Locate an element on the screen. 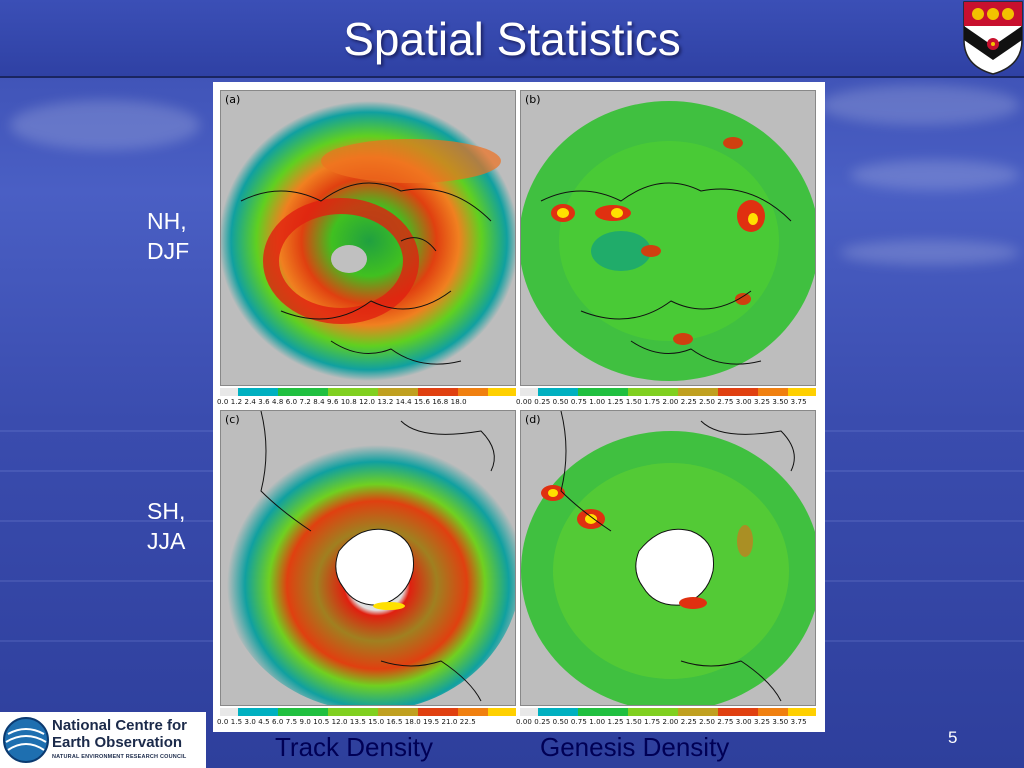 This screenshot has width=1024, height=768. logo-name: National Centre for Earth Observation is located at coordinates (119, 734).